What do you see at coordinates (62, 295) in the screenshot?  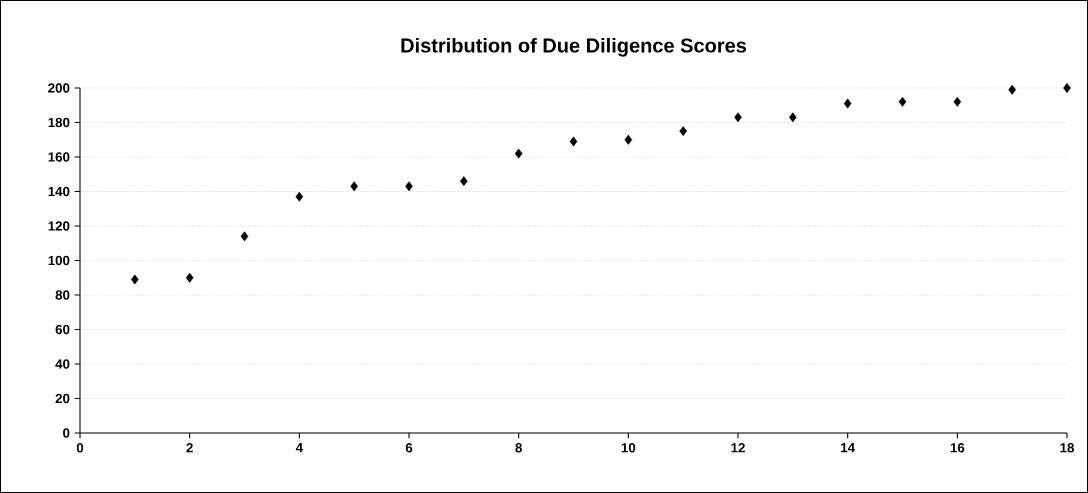 I see `y-tick-label: 80` at bounding box center [62, 295].